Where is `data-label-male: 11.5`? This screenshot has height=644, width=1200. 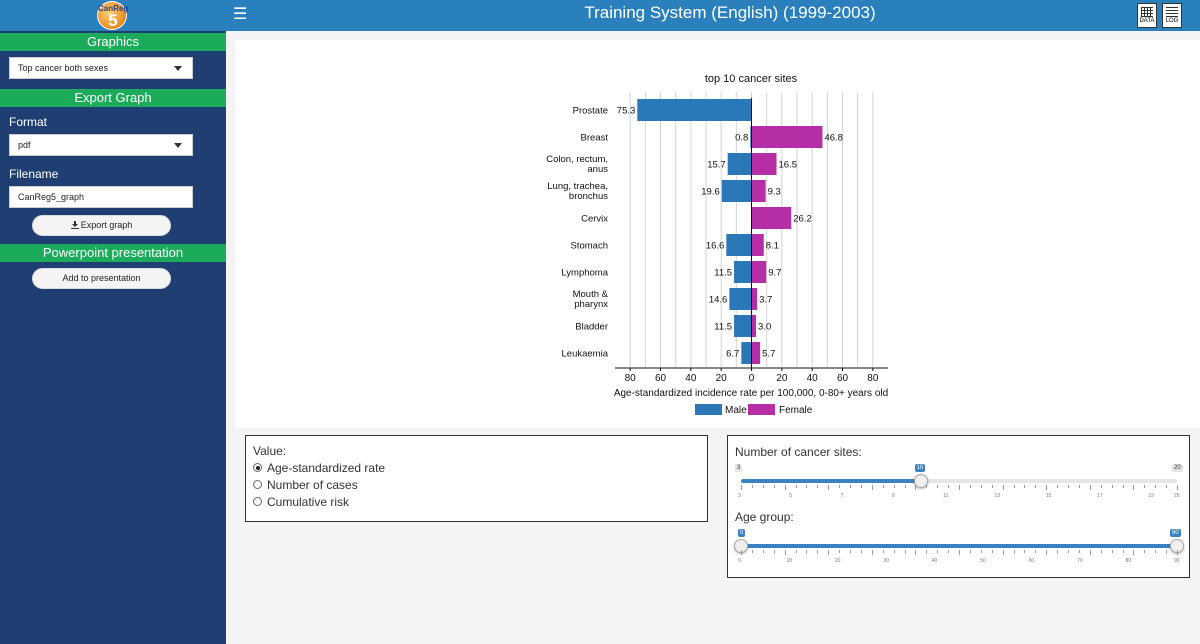 data-label-male: 11.5 is located at coordinates (723, 273).